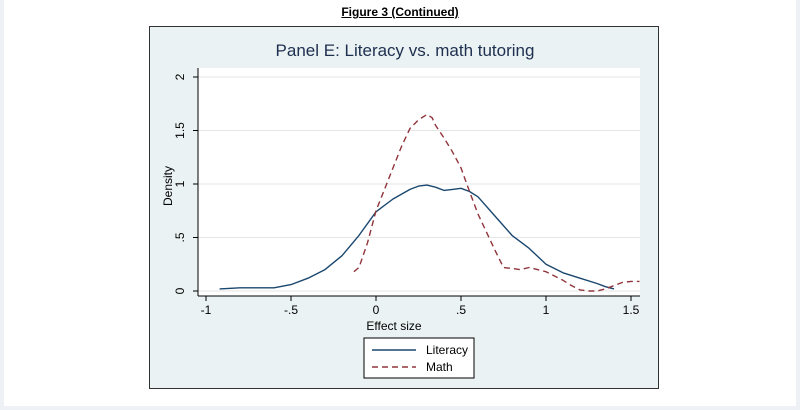 Image resolution: width=800 pixels, height=410 pixels. Describe the element at coordinates (180, 183) in the screenshot. I see `y-tick-label: 1` at that location.